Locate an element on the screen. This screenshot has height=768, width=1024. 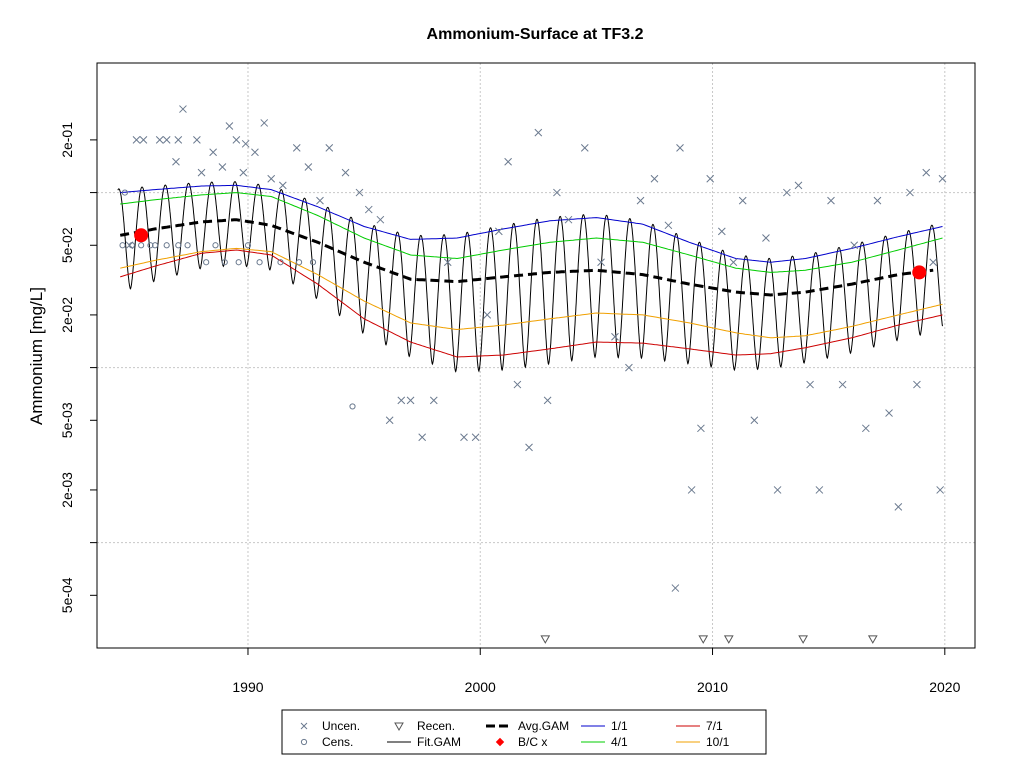
legend-symbol-bc is located at coordinates (500, 742).